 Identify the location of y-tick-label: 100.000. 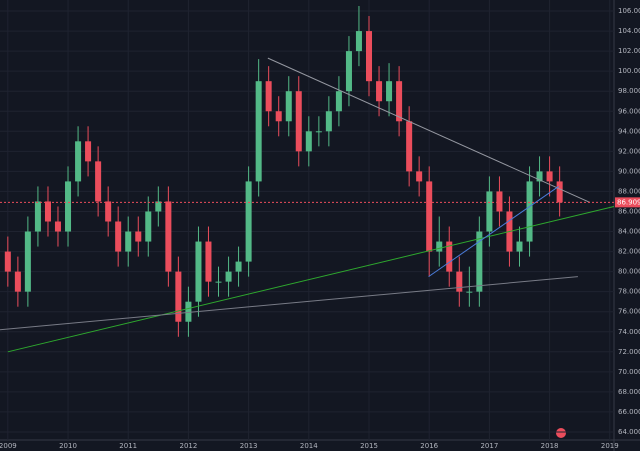
(629, 71).